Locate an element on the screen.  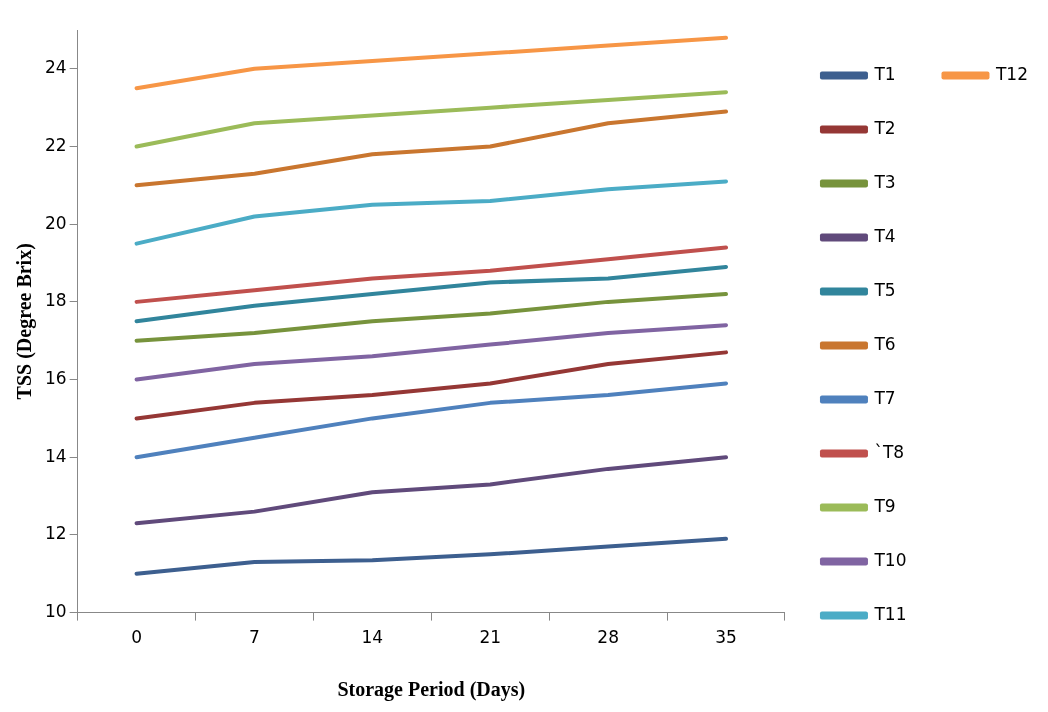
x-tick-label: 21 is located at coordinates (490, 637).